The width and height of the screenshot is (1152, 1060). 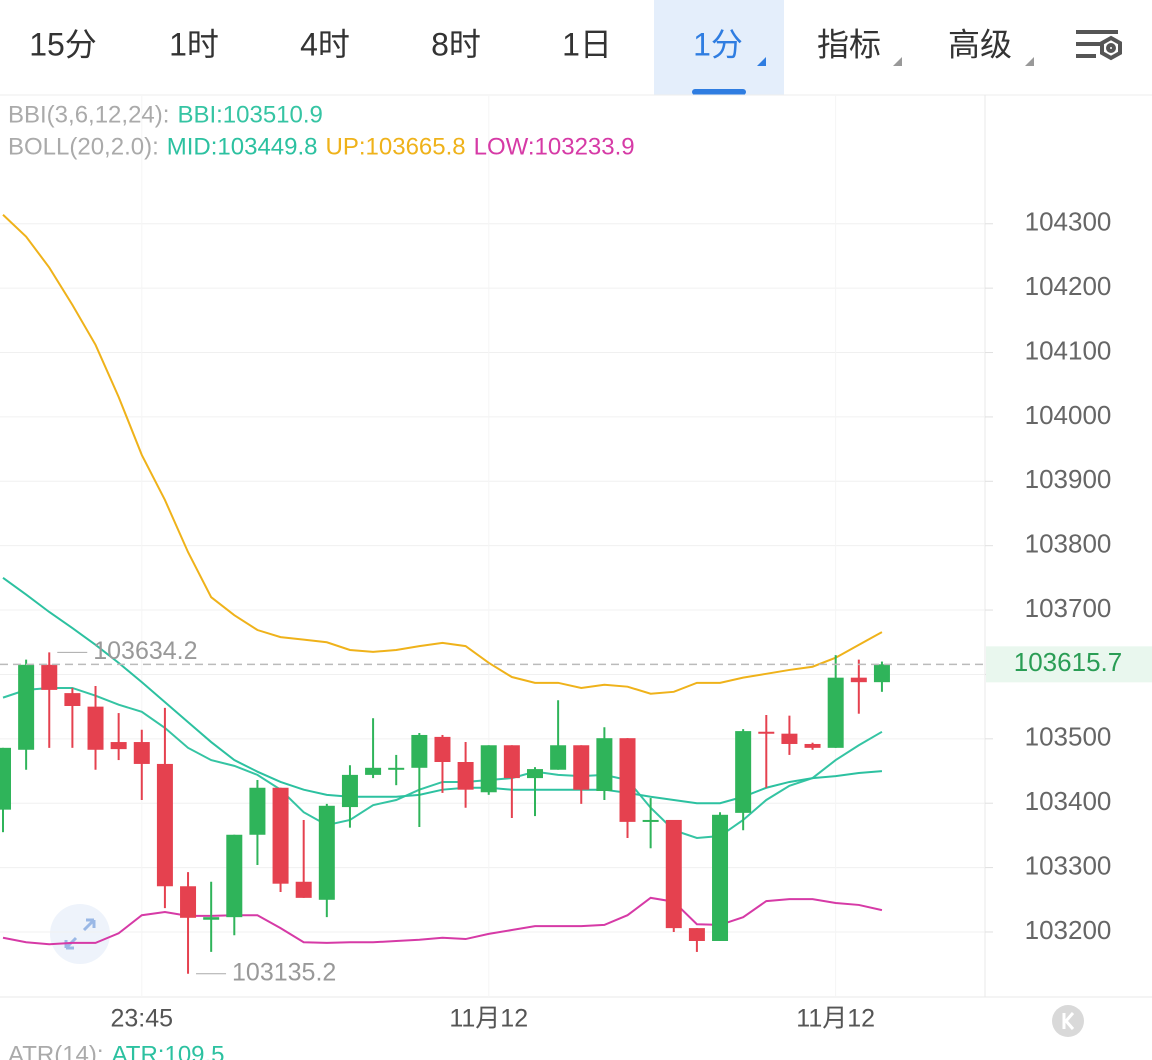 I want to click on tab: 4时, so click(x=325, y=44).